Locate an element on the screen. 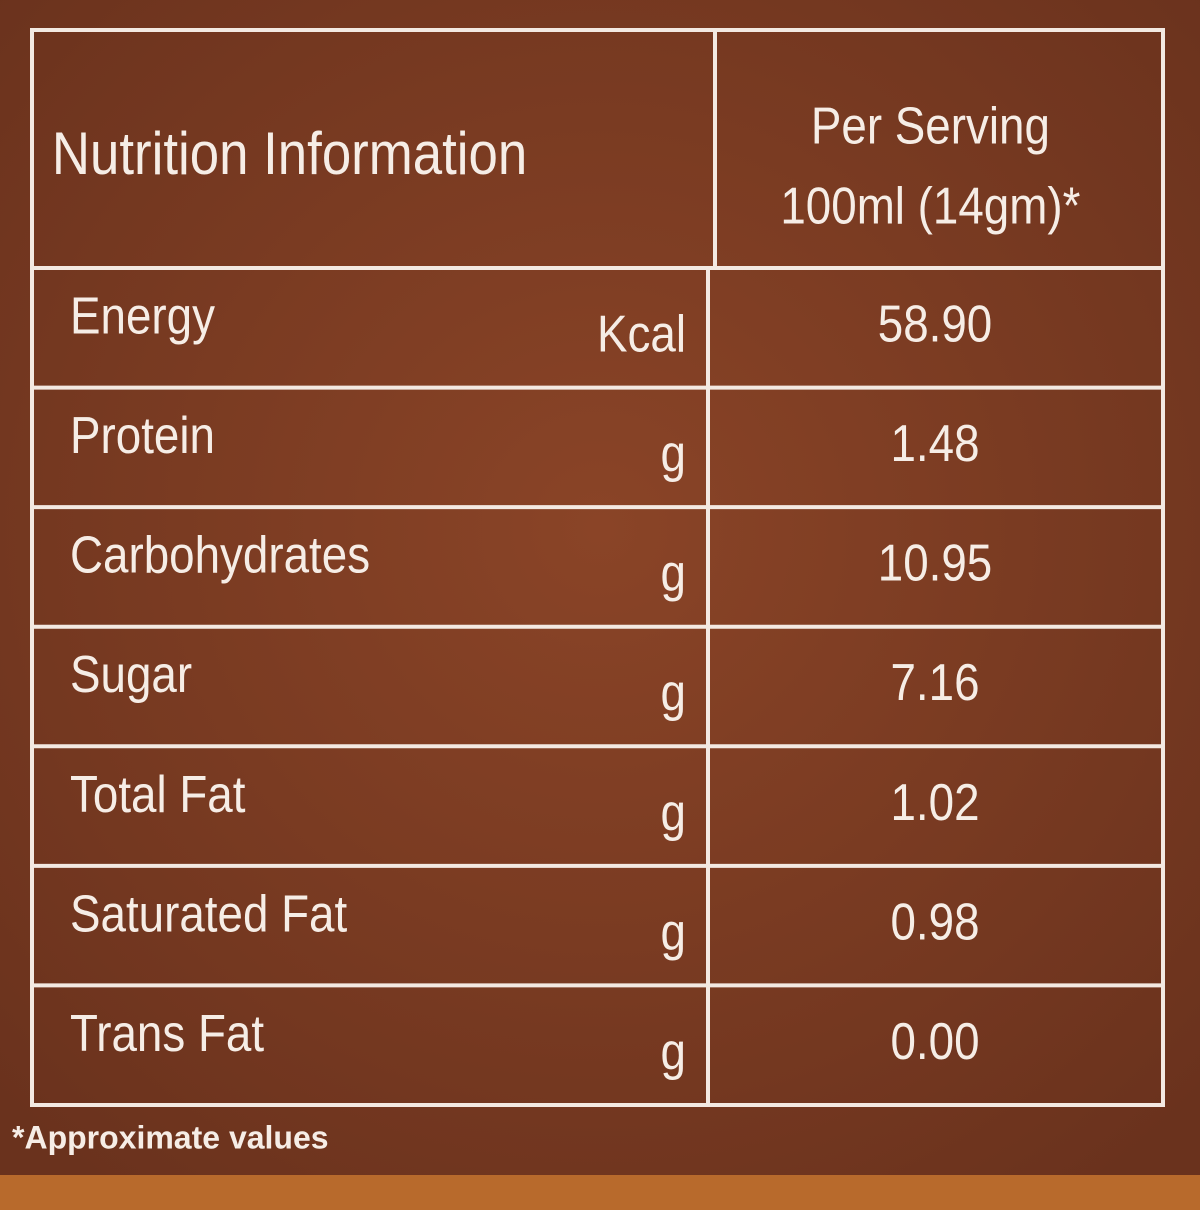  nutrient-name: Energy is located at coordinates (142, 316).